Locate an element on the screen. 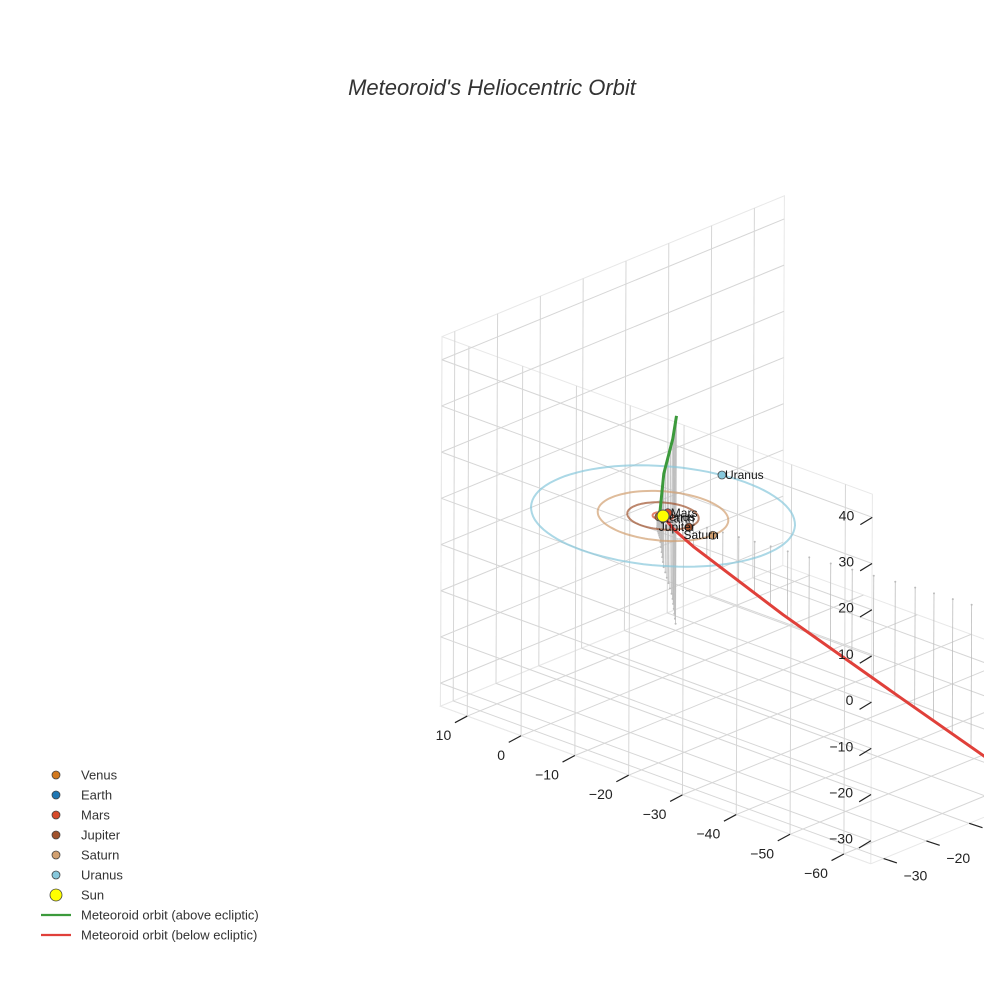 The width and height of the screenshot is (984, 984). z-tick-label: 10 is located at coordinates (846, 654).